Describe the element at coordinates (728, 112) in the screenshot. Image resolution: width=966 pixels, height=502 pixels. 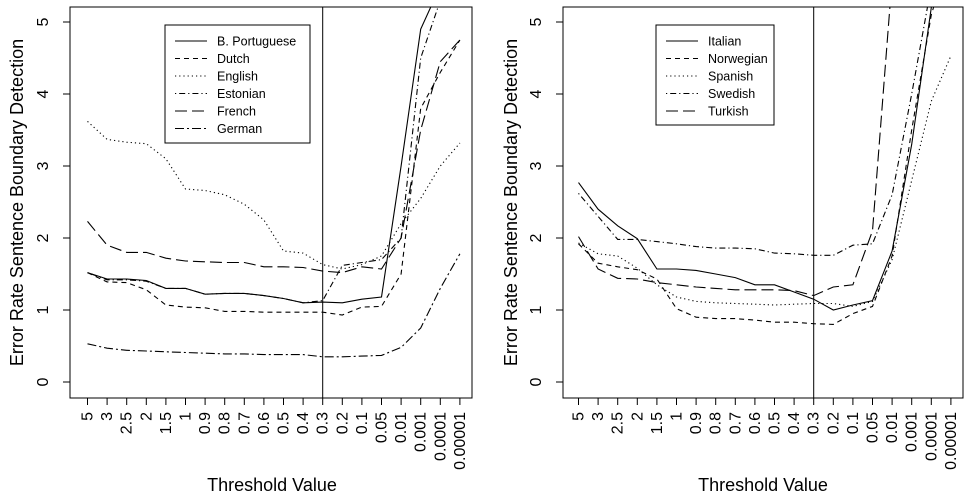
I see `legend-entry: Turkish` at that location.